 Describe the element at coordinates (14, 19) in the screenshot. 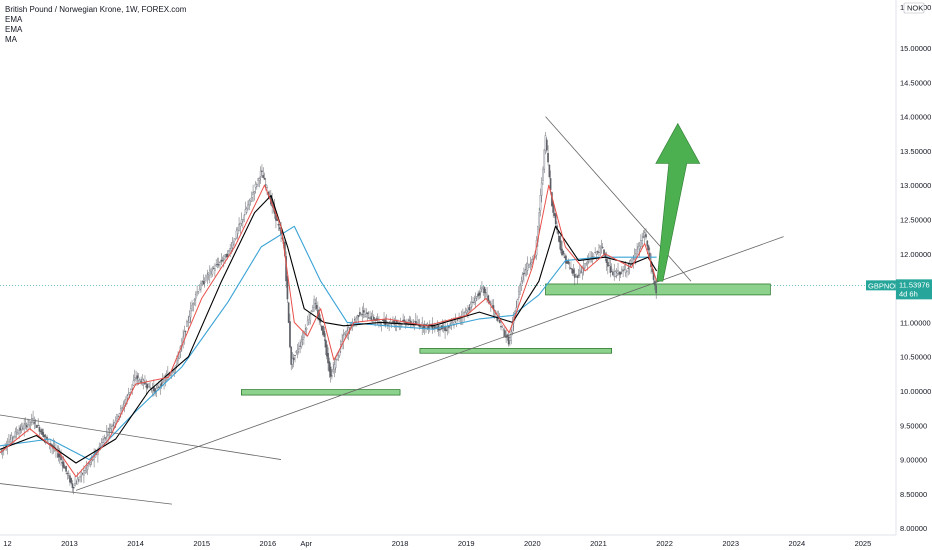

I see `legend-indicator-ema-1: EMA` at that location.